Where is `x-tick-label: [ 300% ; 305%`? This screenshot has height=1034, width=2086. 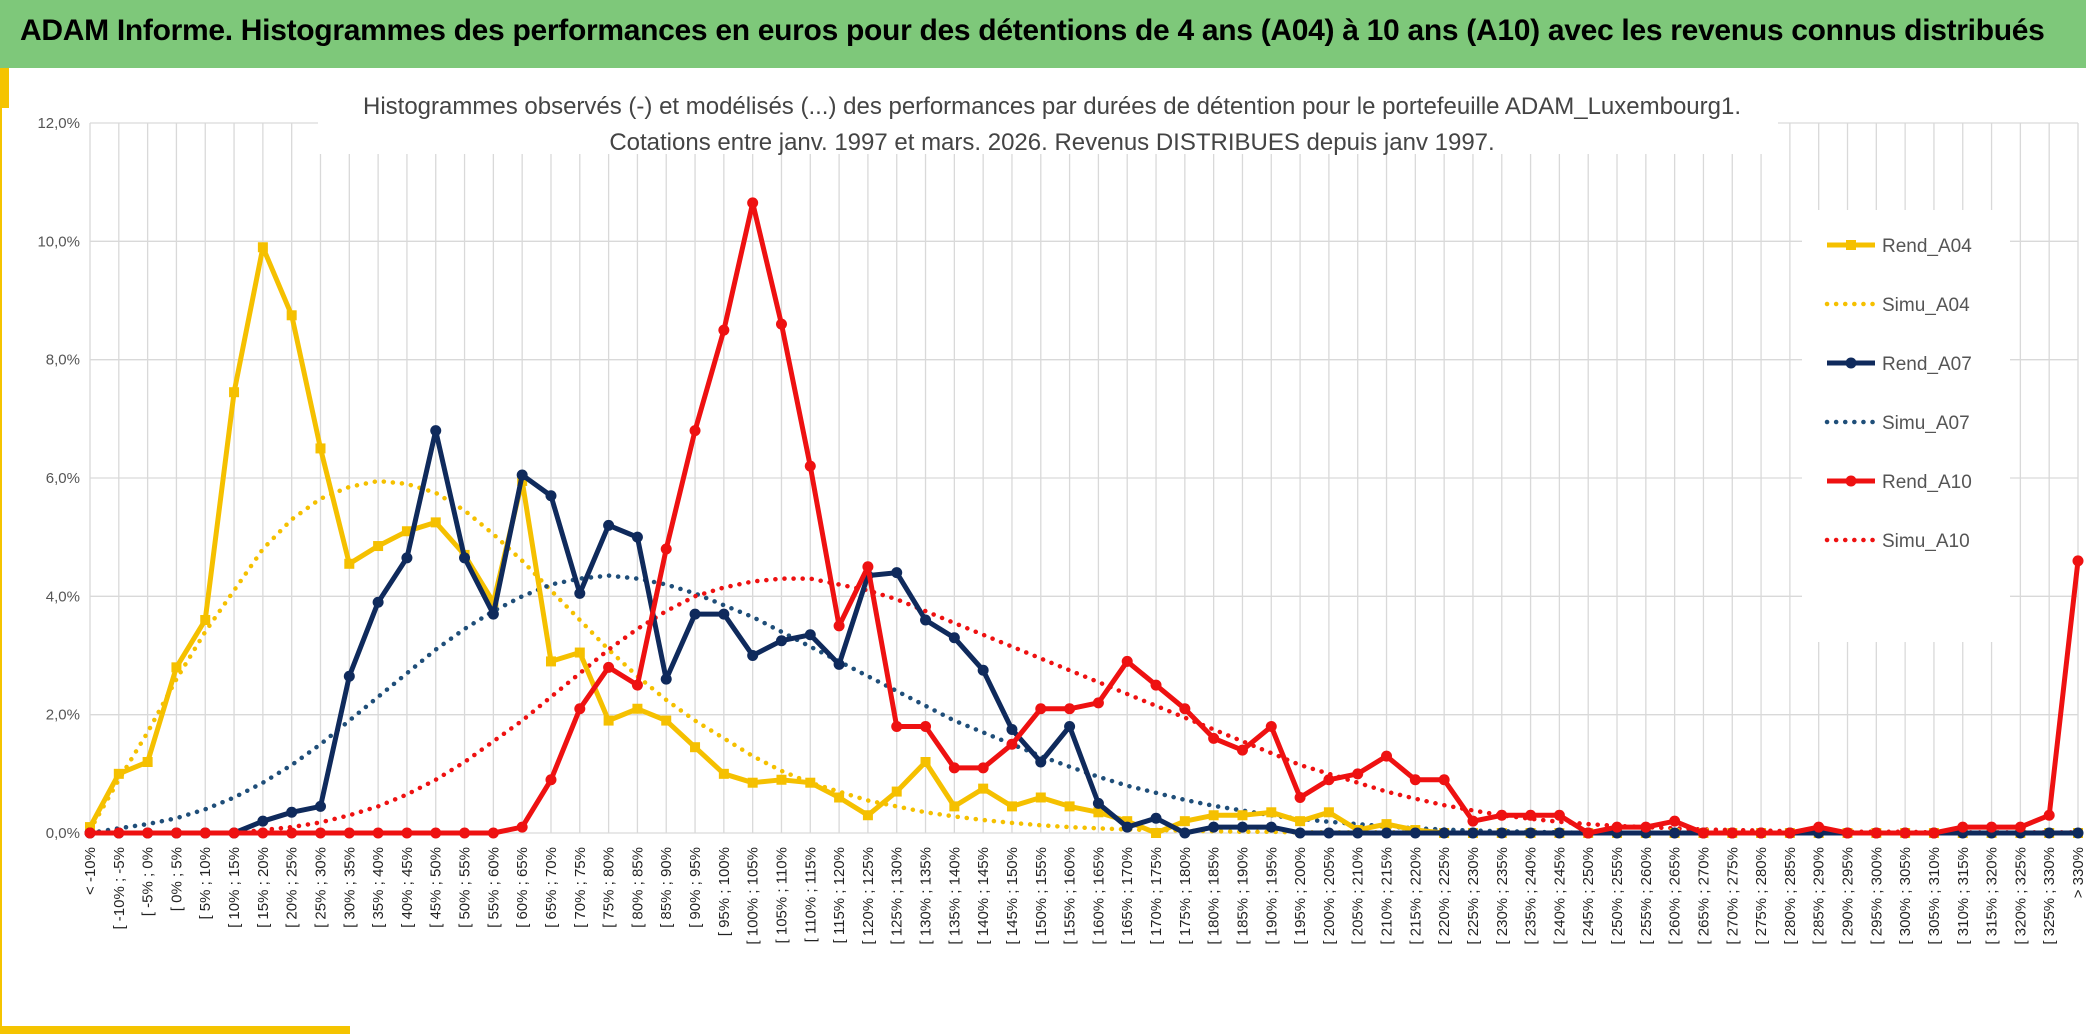
x-tick-label: [ 300% ; 305% is located at coordinates (1905, 896).